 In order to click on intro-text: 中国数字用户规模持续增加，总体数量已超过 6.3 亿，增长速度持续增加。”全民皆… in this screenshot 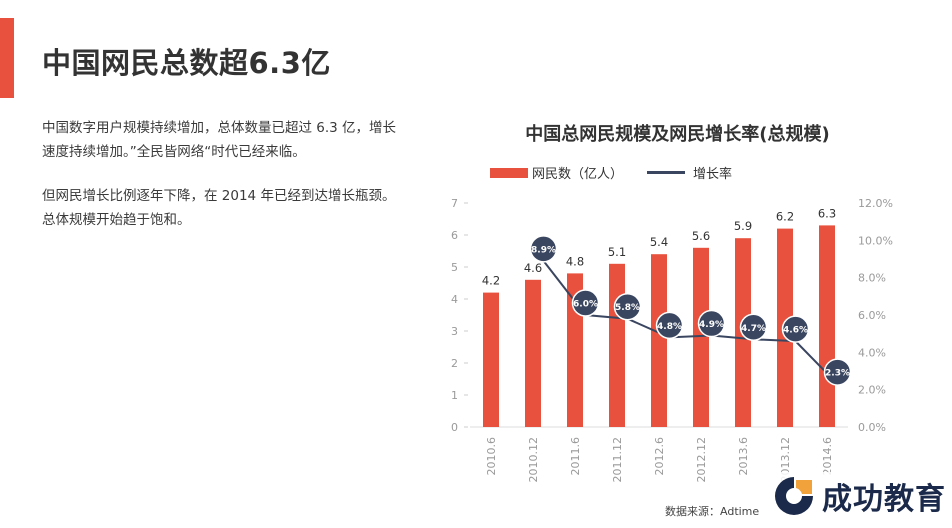, I will do `click(222, 184)`.